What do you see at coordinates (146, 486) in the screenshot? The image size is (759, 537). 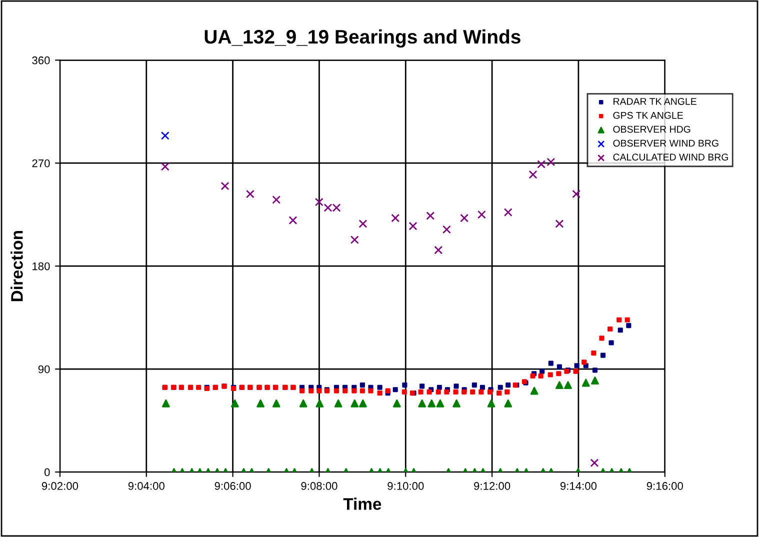 I see `x-tick-label: 9:04:00` at bounding box center [146, 486].